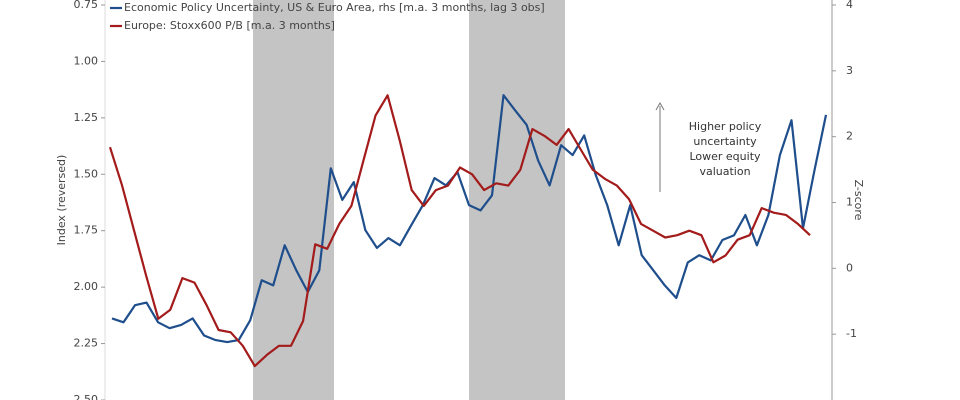 The image size is (960, 400). What do you see at coordinates (86, 5) in the screenshot?
I see `y-tick-label: 0.75` at bounding box center [86, 5].